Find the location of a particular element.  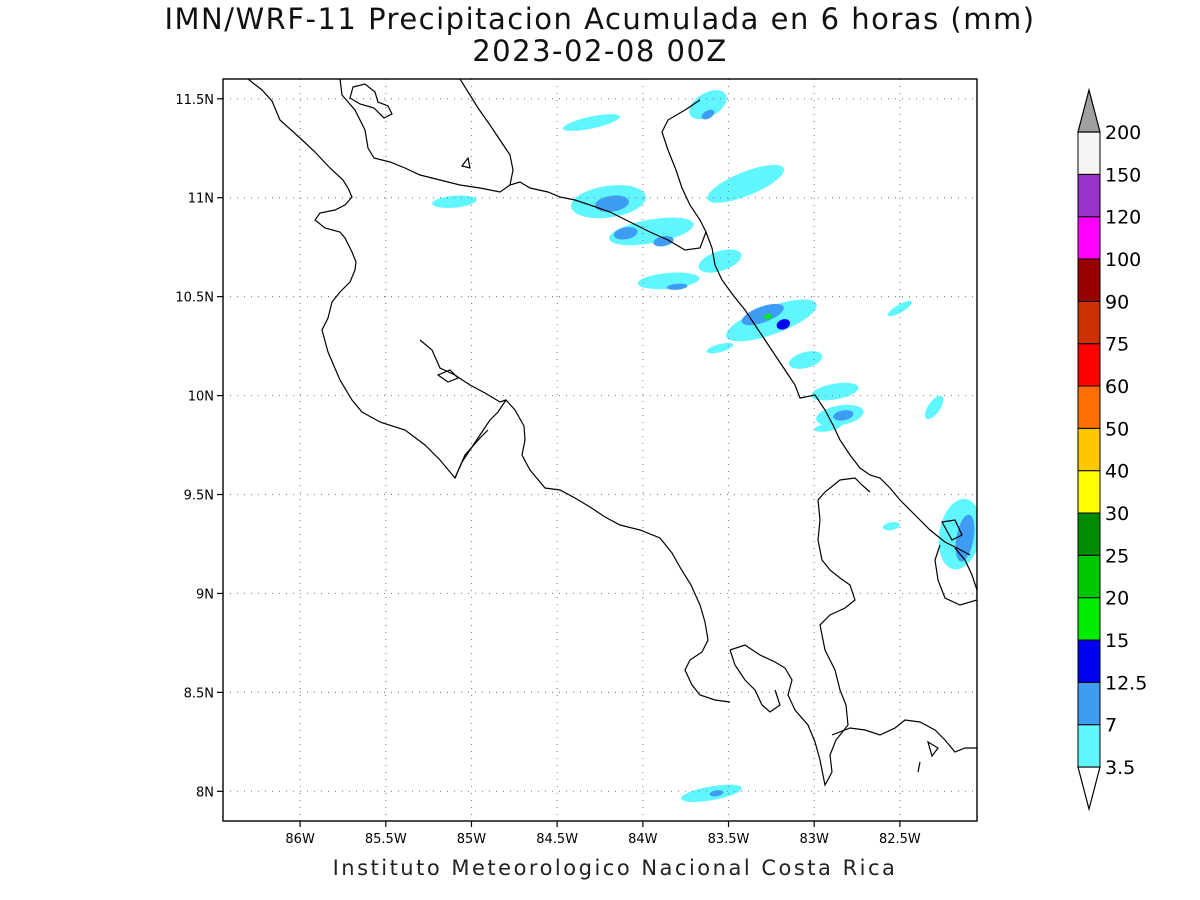

x-tick-label-7: 82.5W is located at coordinates (900, 839).